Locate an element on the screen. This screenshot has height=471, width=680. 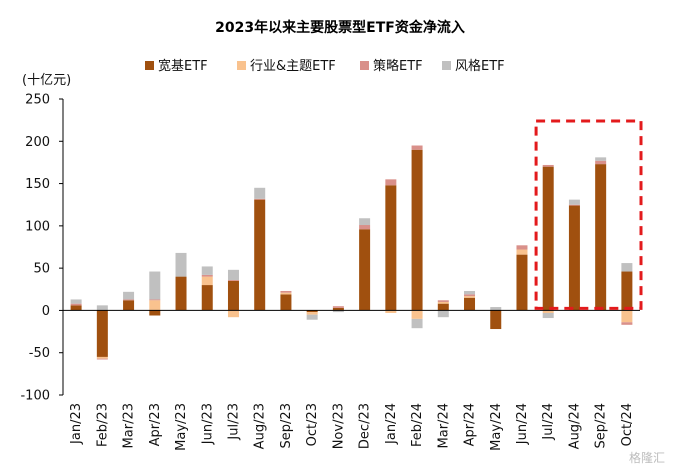
x-tick-label: Jan/23 is located at coordinates (76, 424).